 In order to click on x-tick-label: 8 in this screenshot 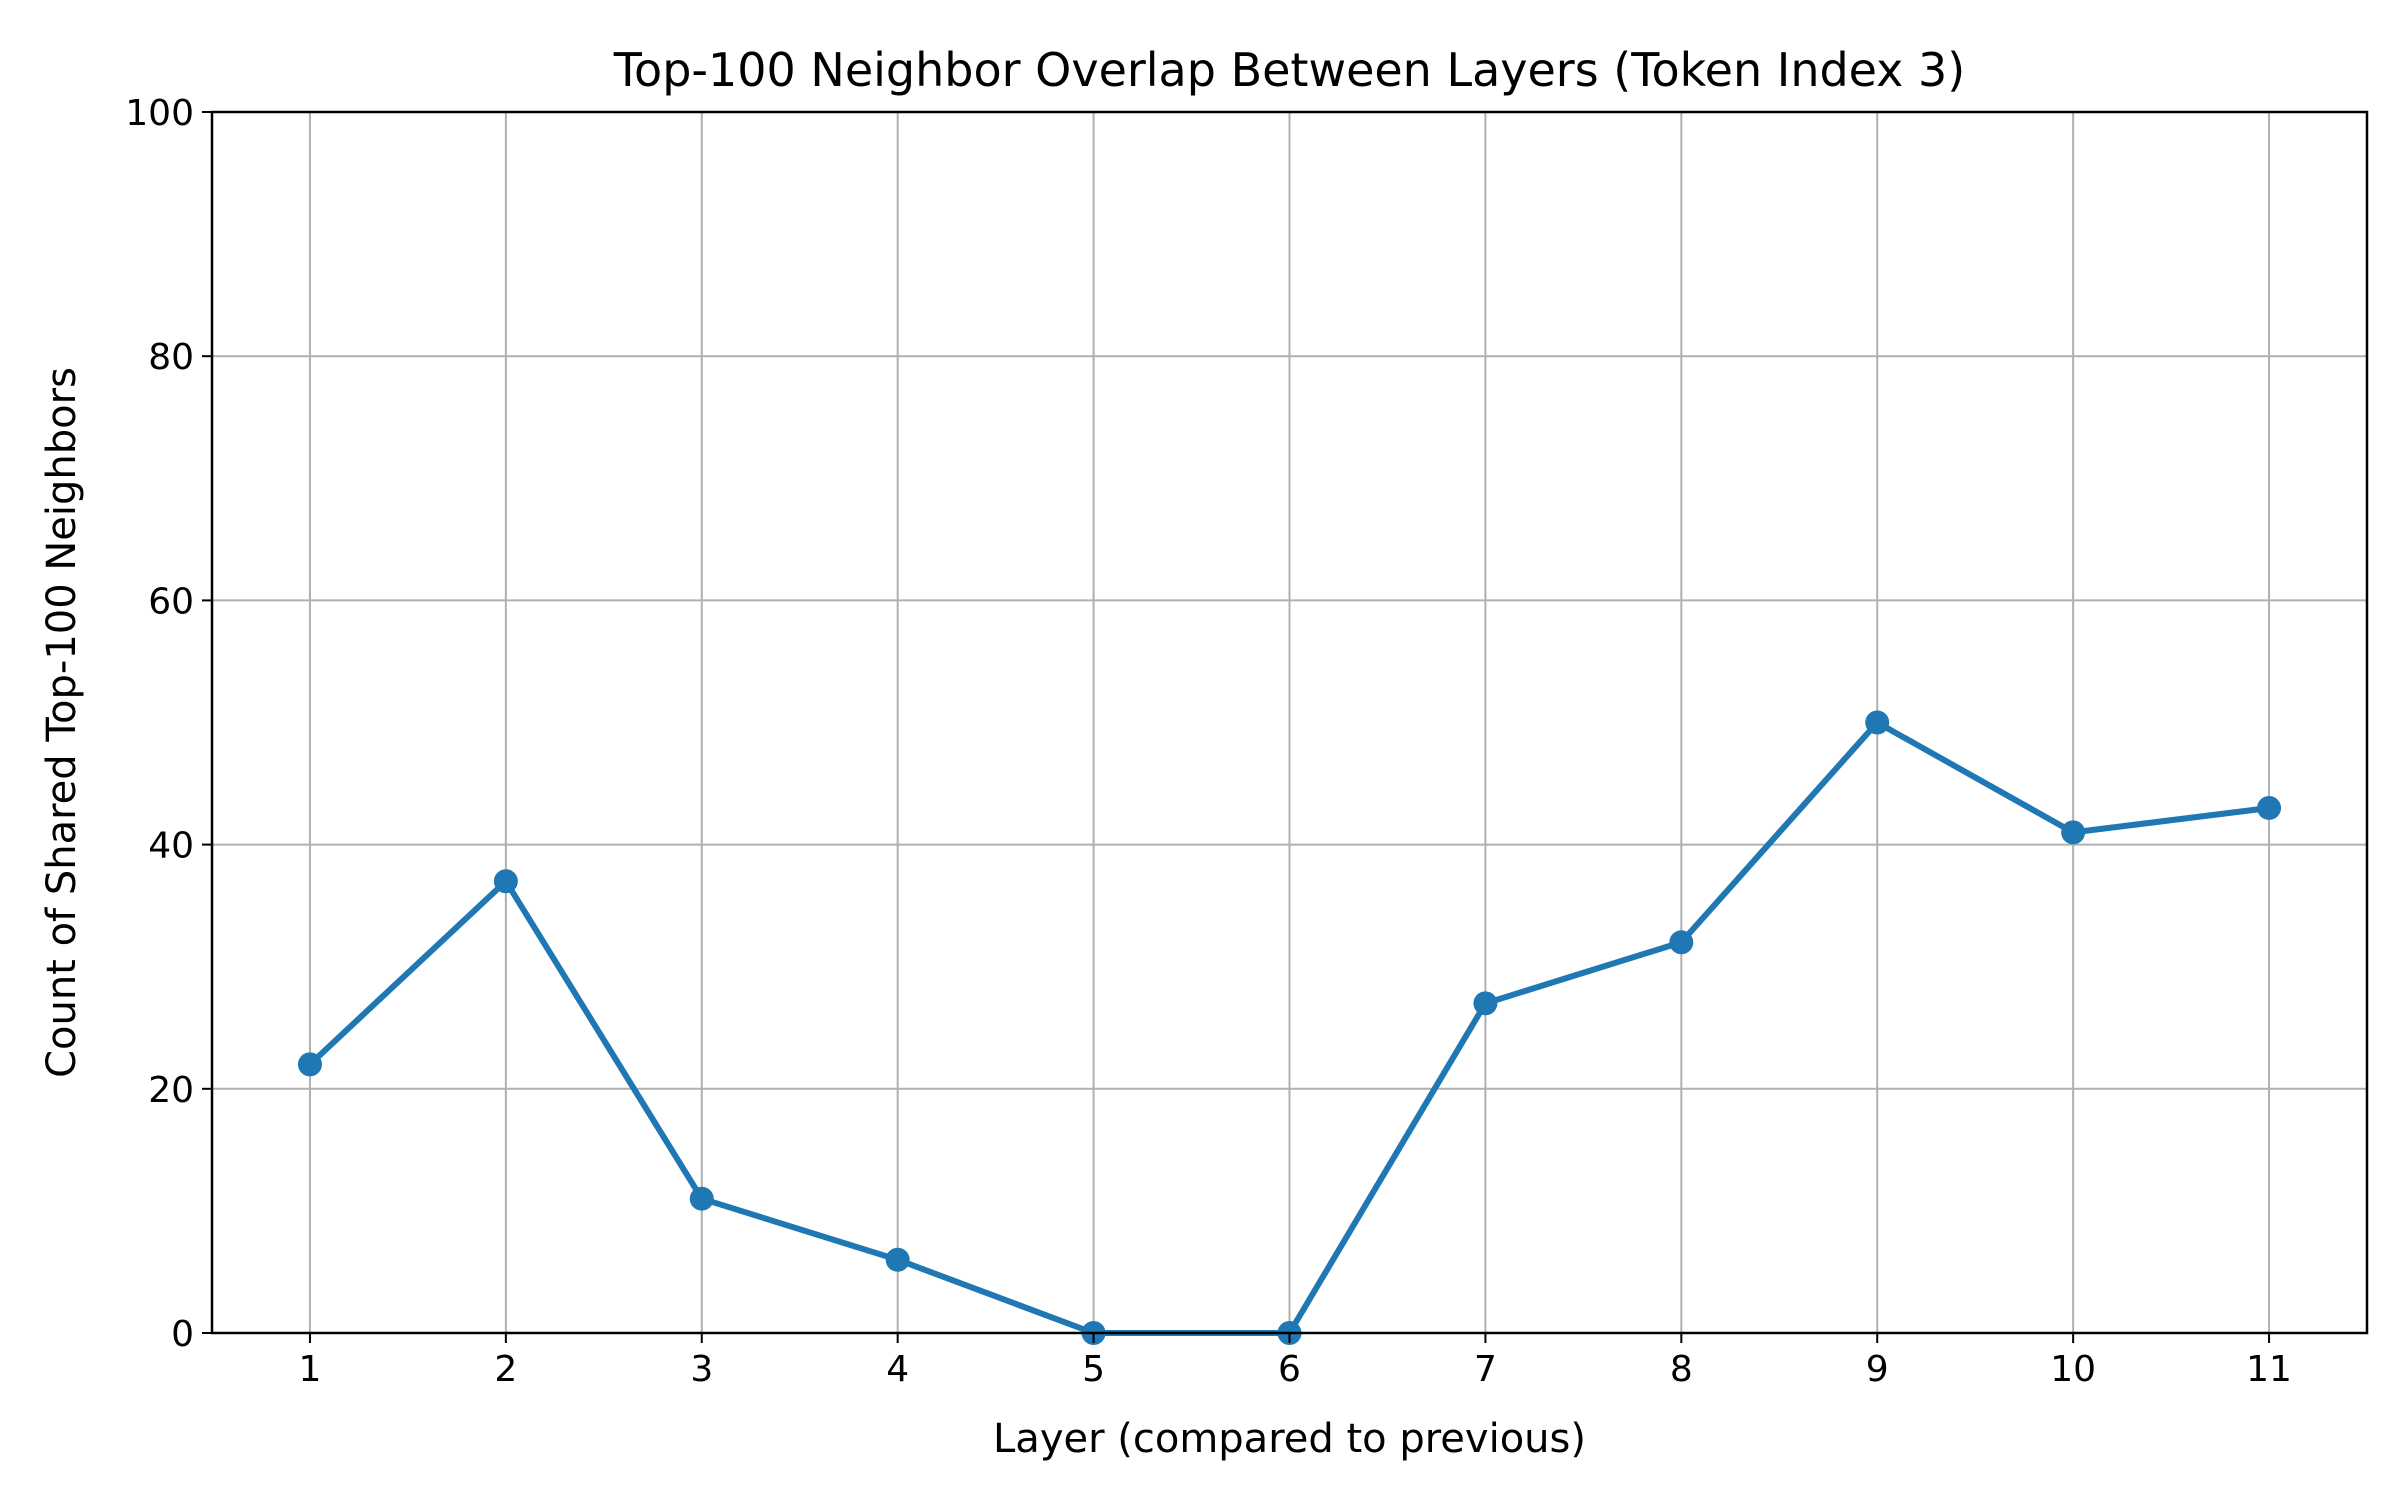, I will do `click(1681, 1369)`.